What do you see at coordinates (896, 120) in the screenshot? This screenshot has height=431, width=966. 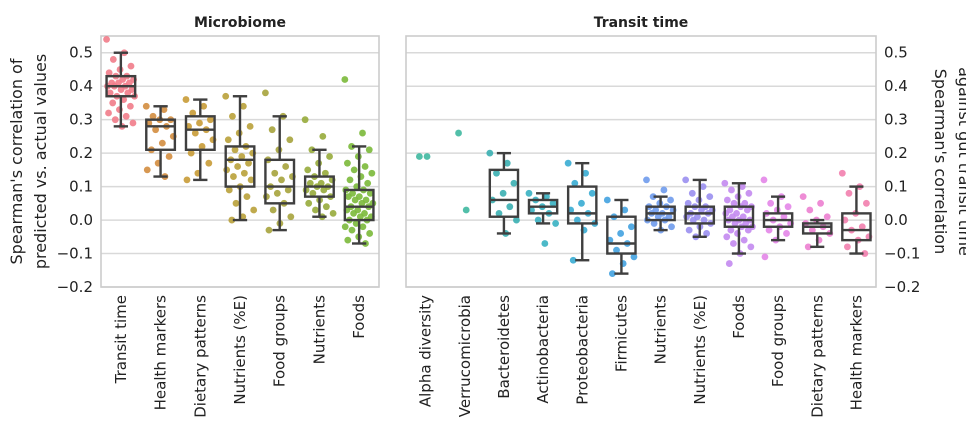 I see `transit-time-ytick-label: 0.3` at bounding box center [896, 120].